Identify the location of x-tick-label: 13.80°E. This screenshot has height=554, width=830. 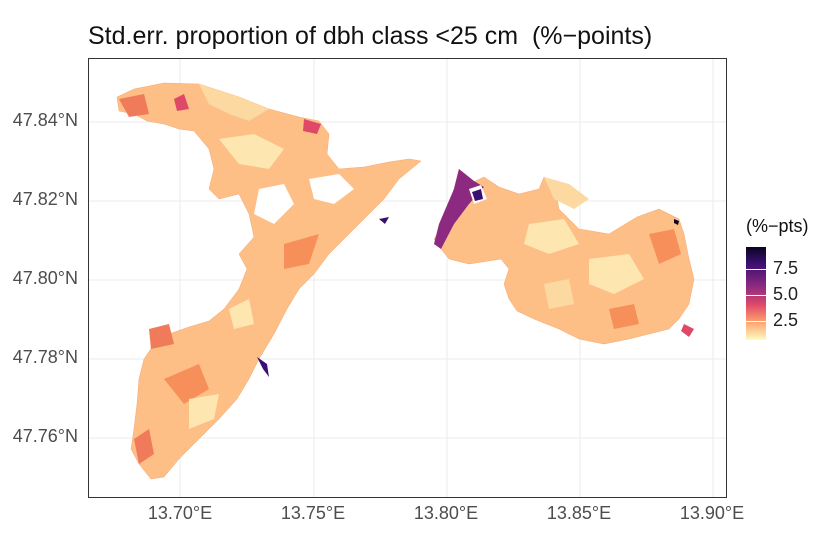
(446, 513).